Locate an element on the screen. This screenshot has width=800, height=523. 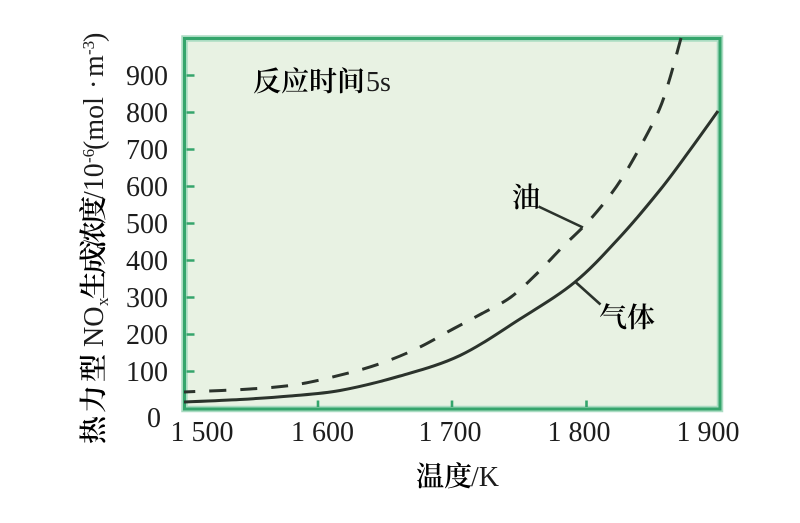
svg-text: 600 is located at coordinates (147, 187).